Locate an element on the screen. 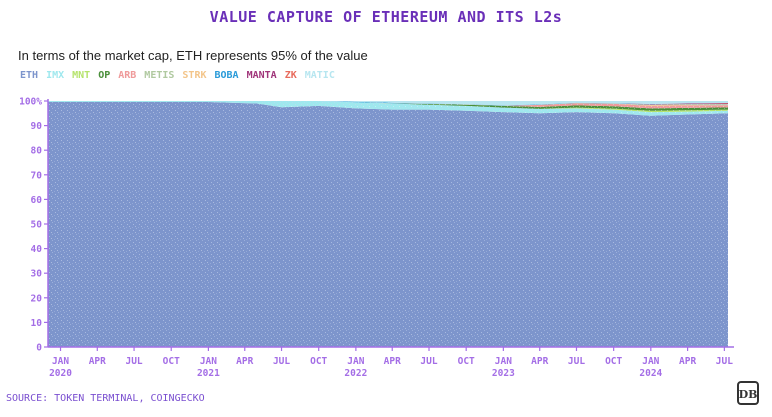 Image resolution: width=772 pixels, height=417 pixels. legend-item-matic: MATIC is located at coordinates (319, 75).